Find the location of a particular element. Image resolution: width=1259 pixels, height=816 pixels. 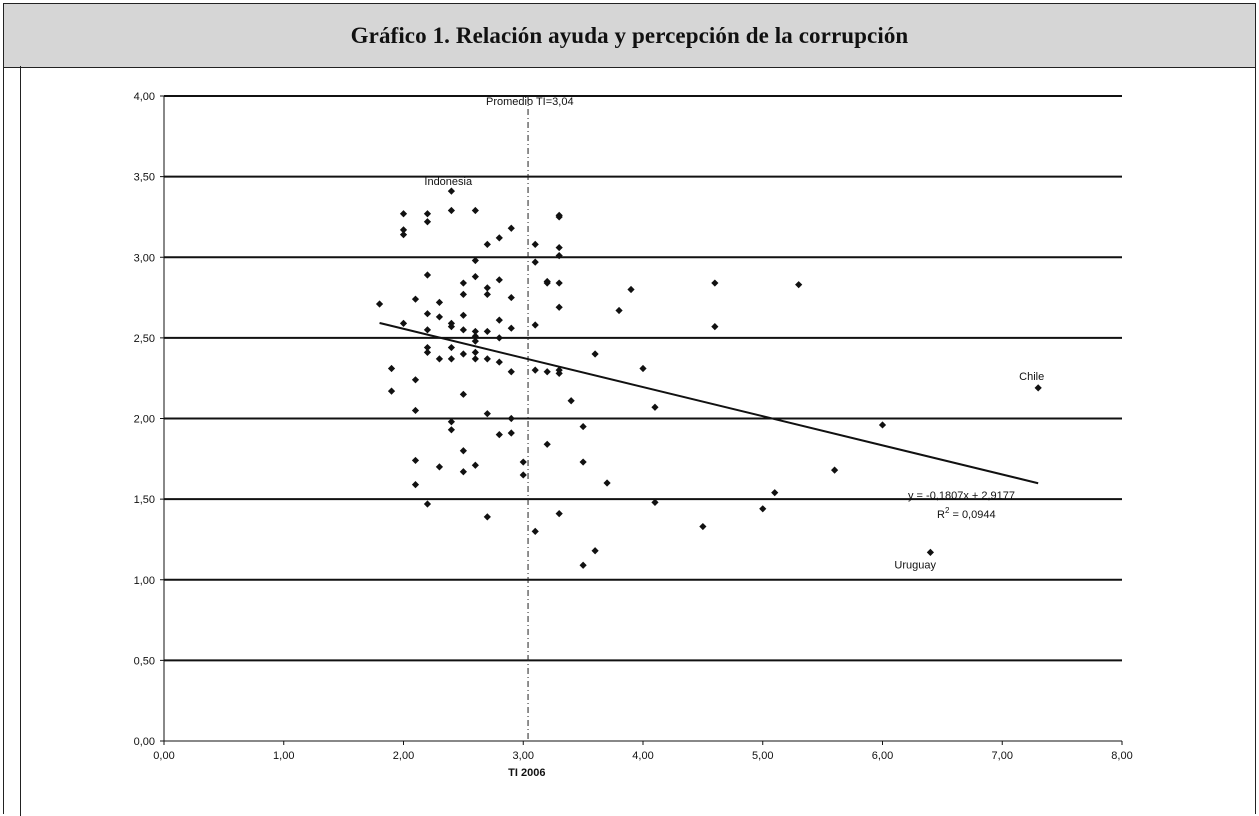

x-tick-label: 7,00 is located at coordinates (1002, 756).